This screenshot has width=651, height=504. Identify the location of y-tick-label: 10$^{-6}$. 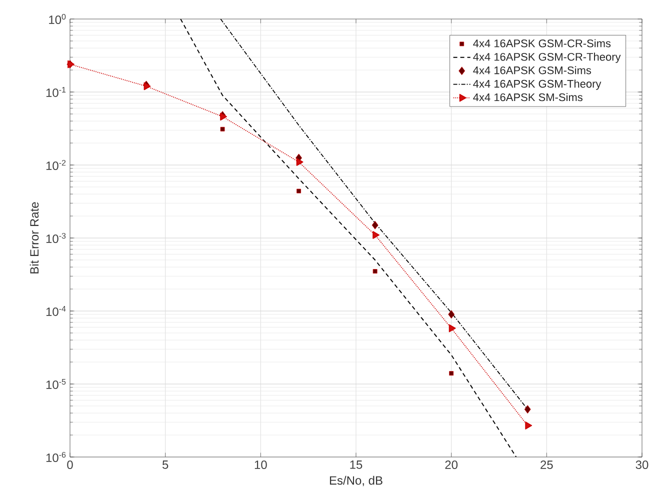
(56, 457).